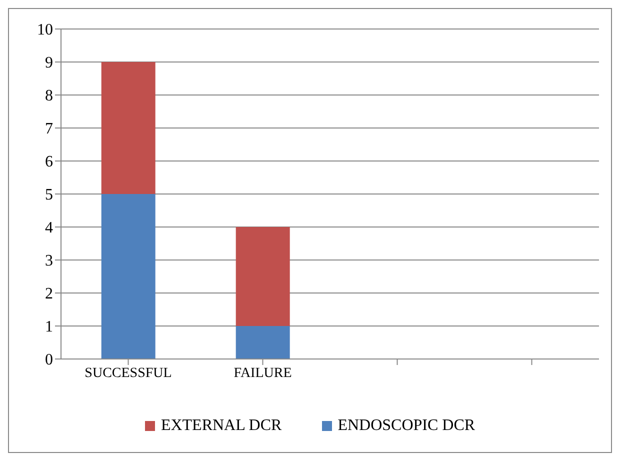 Image resolution: width=622 pixels, height=463 pixels. I want to click on y-tick-label: 9, so click(49, 63).